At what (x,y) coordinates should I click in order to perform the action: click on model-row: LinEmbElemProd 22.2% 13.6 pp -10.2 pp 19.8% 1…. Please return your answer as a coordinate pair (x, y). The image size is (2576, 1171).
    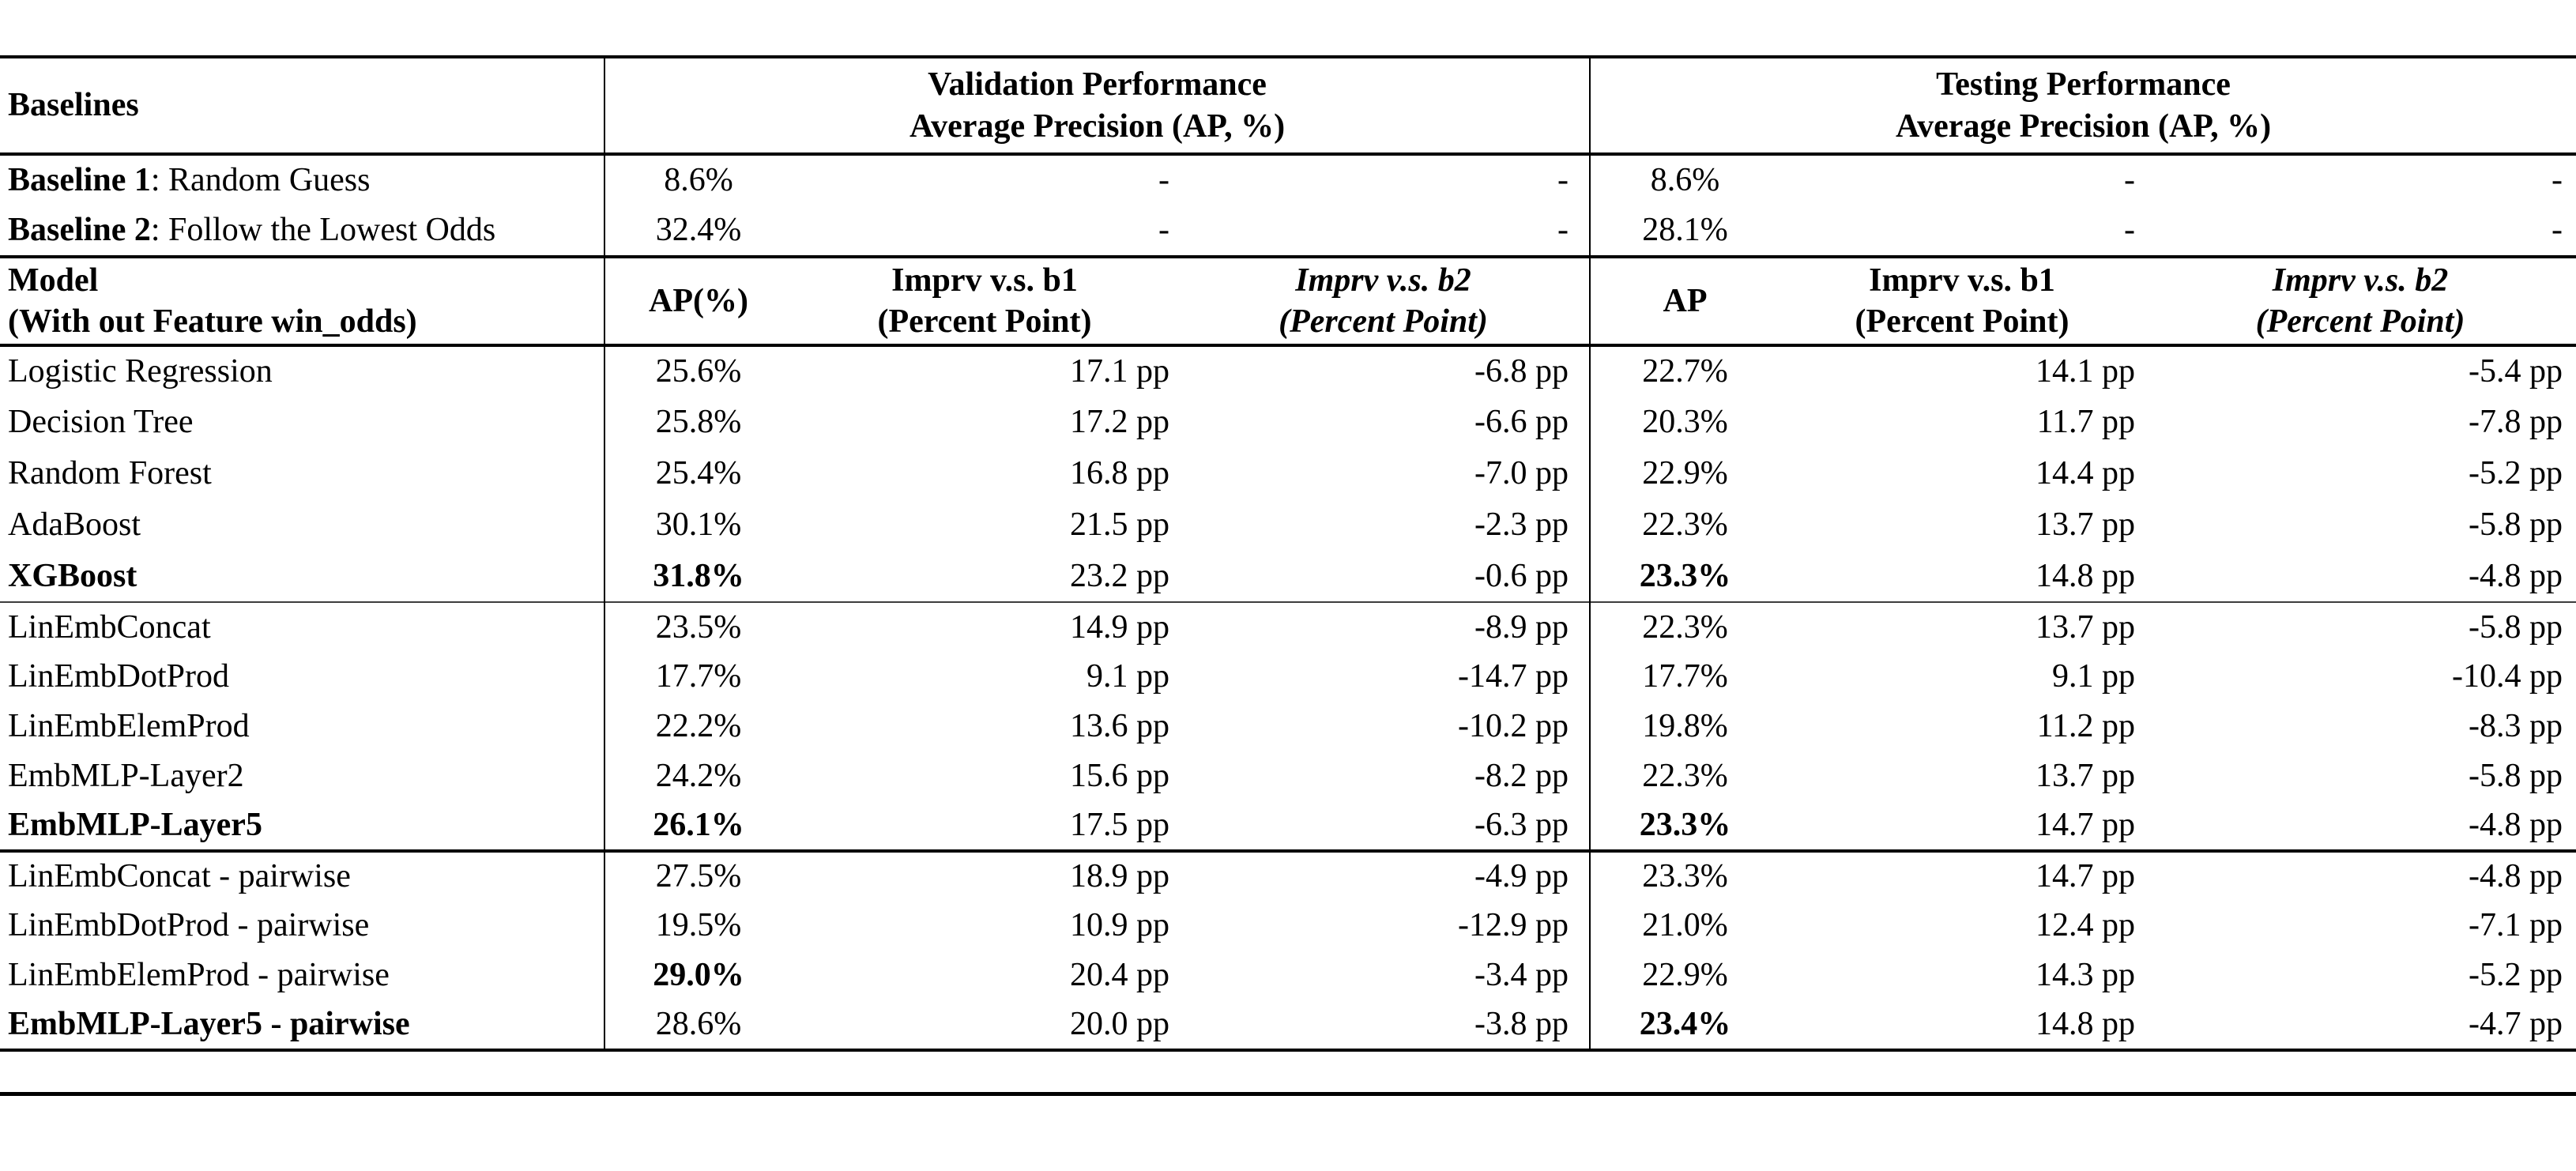
    Looking at the image, I should click on (1288, 726).